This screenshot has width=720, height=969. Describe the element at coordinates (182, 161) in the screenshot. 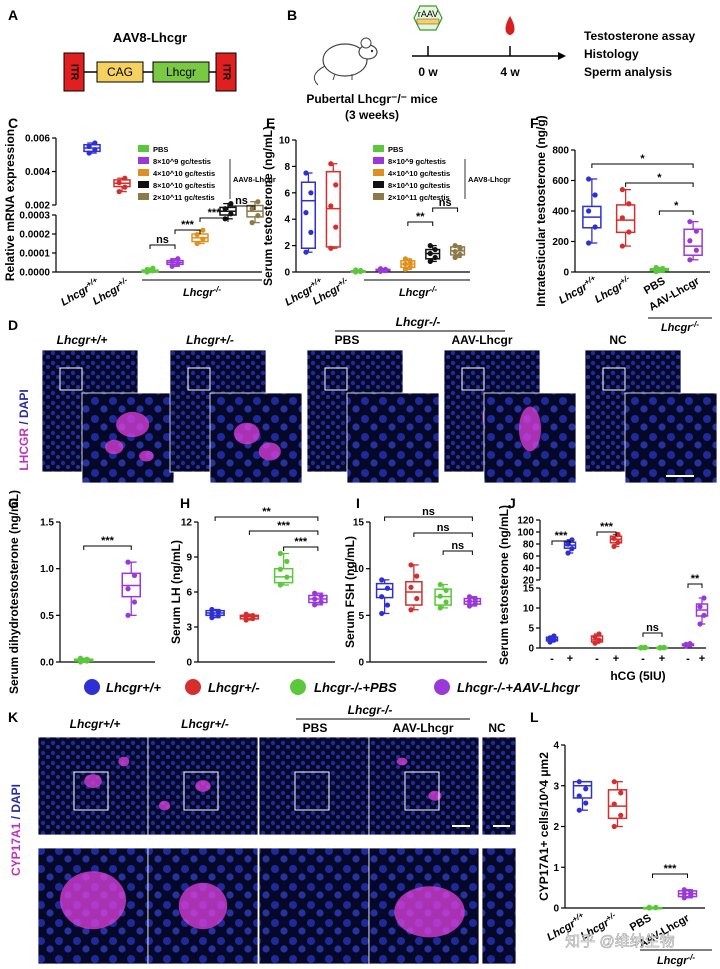

I see `legend-C-entry: 8×10^9 gc/testis` at that location.